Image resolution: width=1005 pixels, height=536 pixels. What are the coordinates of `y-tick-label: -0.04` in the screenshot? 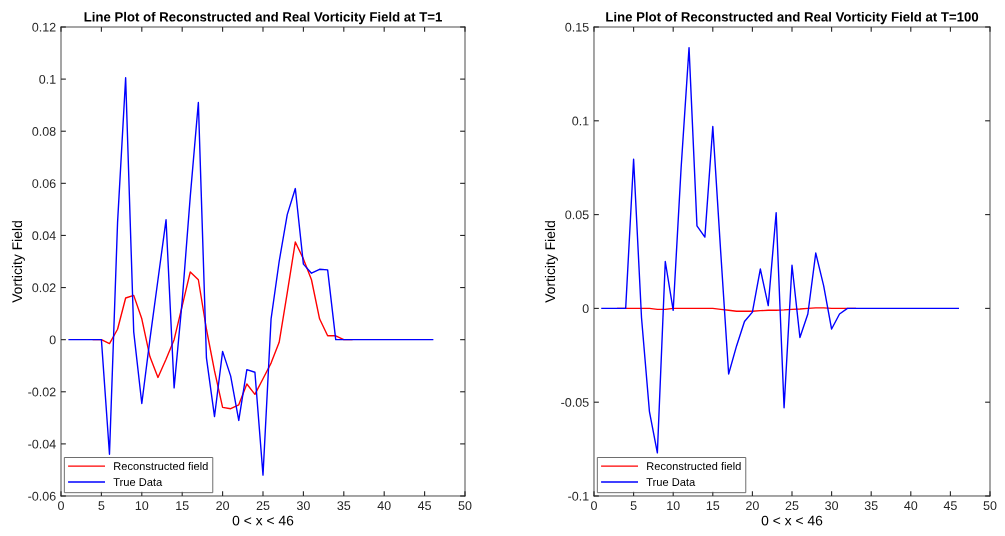 It's located at (42, 444).